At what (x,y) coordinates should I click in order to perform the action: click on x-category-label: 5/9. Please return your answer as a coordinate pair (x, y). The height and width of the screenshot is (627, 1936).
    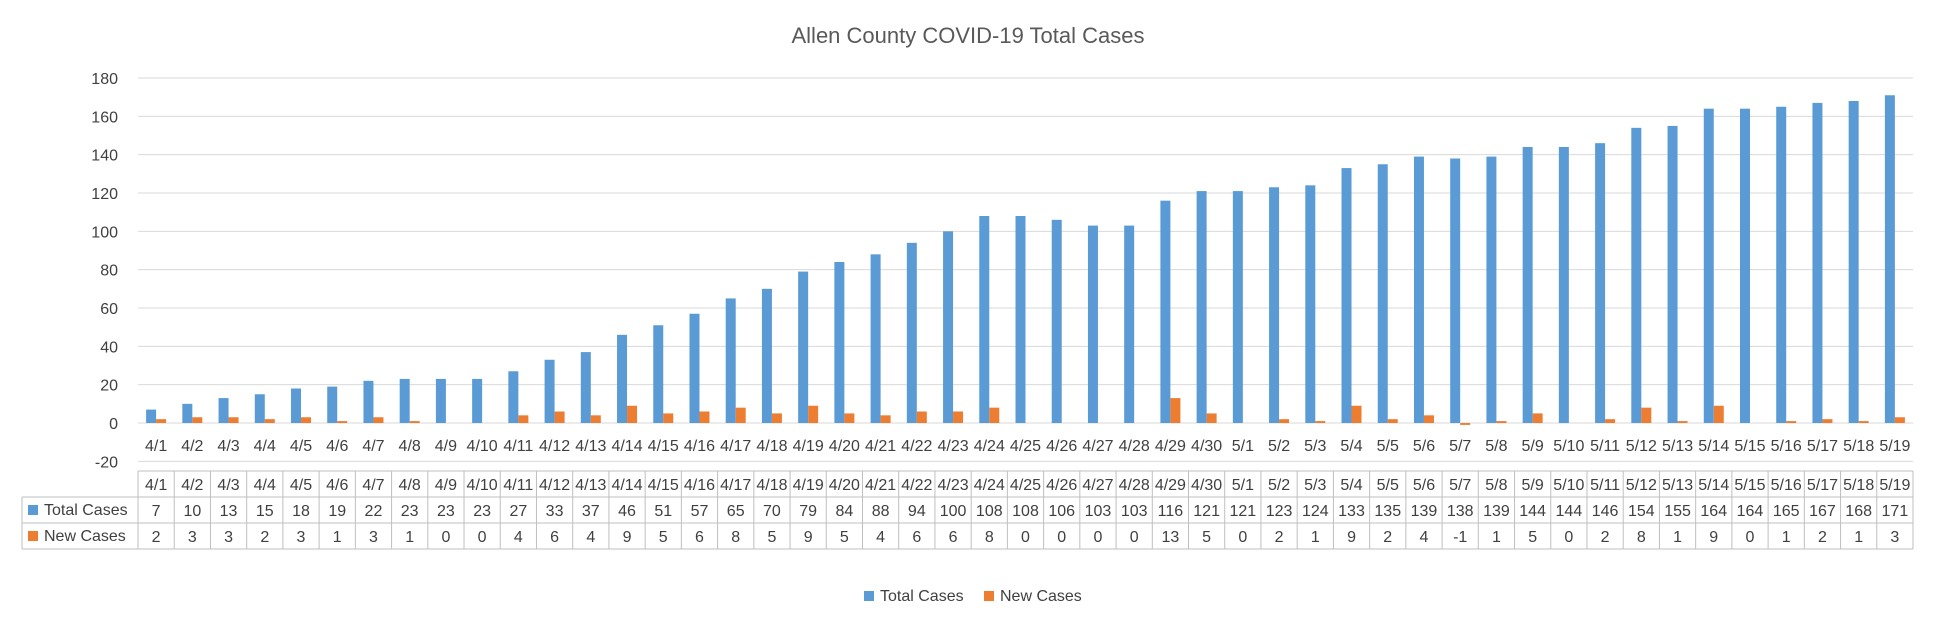
    Looking at the image, I should click on (1533, 446).